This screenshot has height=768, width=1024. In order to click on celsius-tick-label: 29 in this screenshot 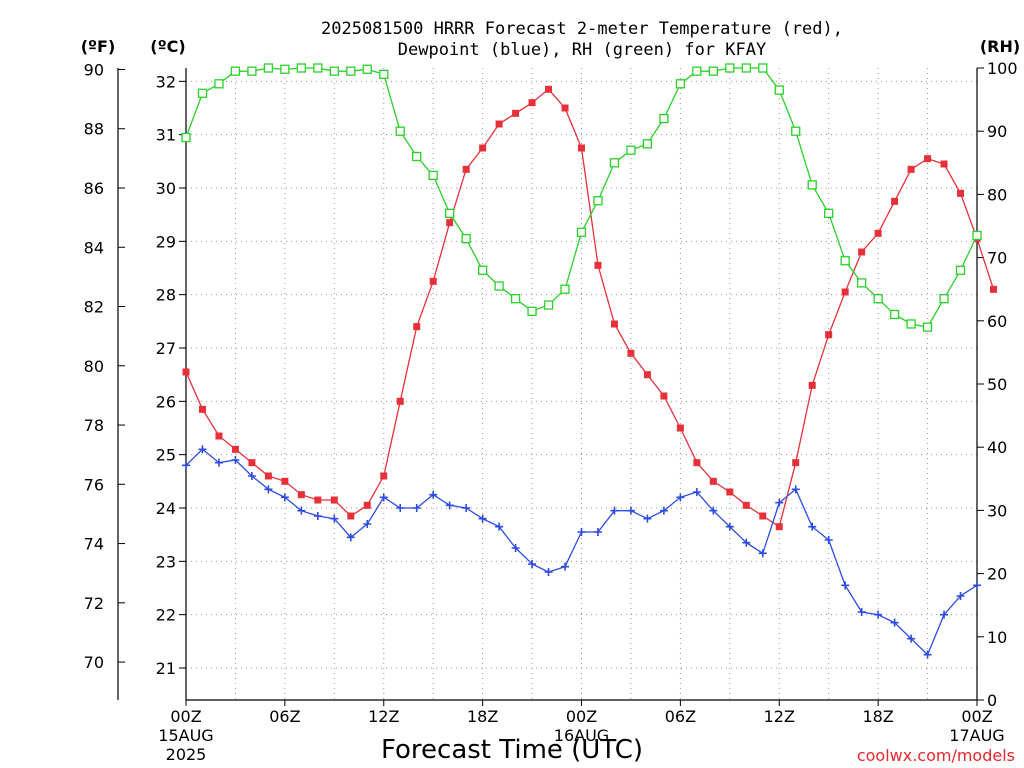, I will do `click(166, 241)`.